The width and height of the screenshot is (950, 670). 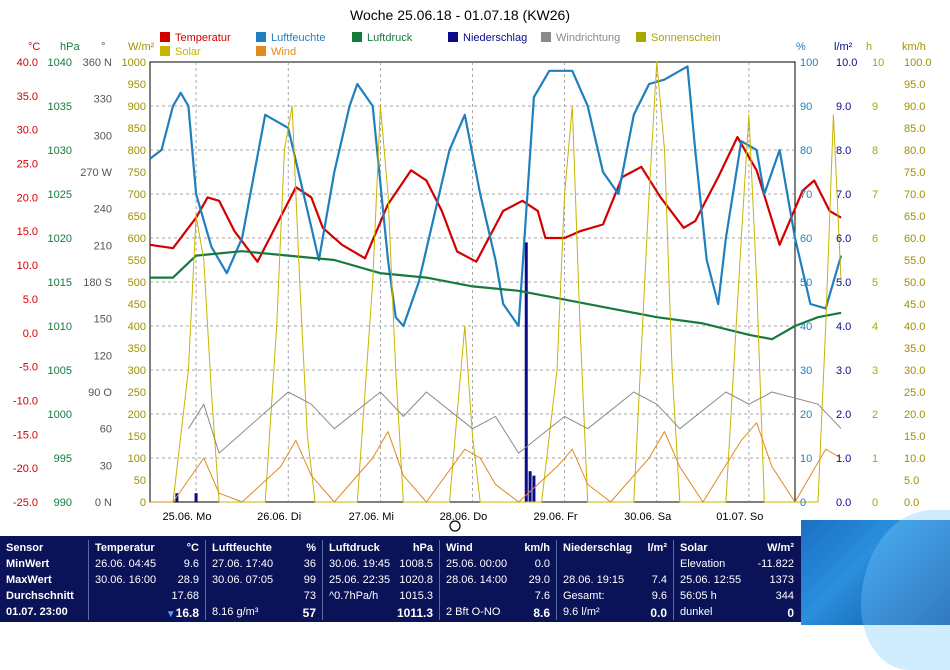 I want to click on tick-label-wind: 75.0, so click(x=914, y=173).